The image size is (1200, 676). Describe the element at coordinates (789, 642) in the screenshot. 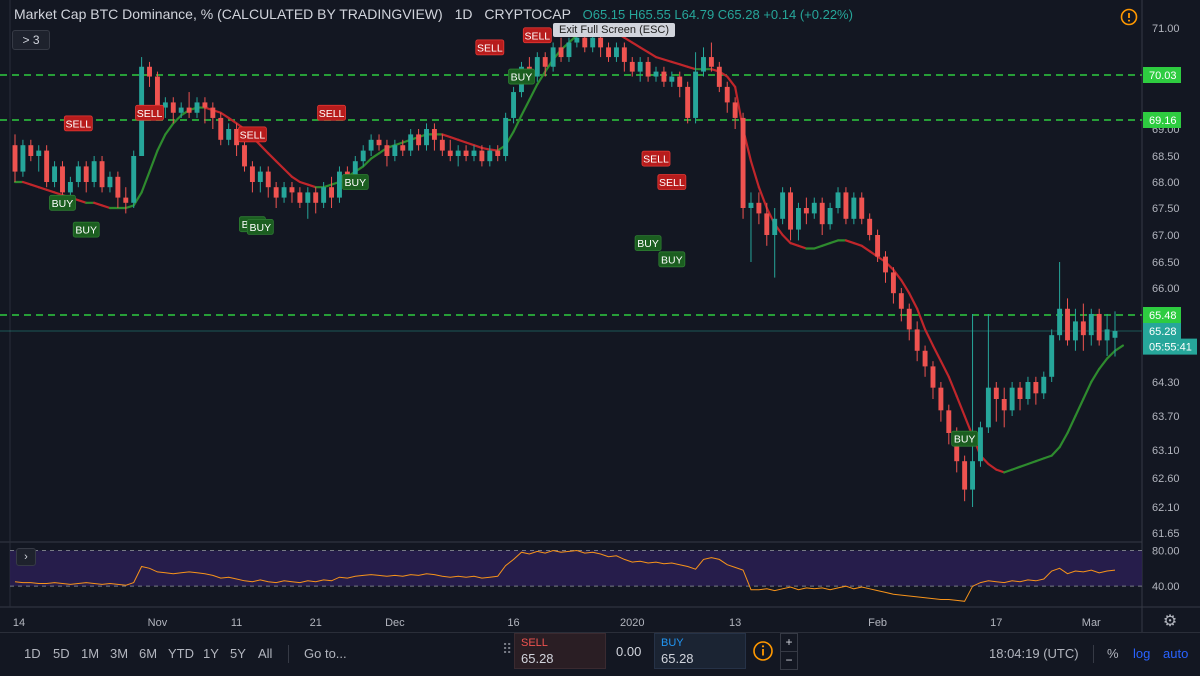

I see `increase-quantity-button: +` at that location.